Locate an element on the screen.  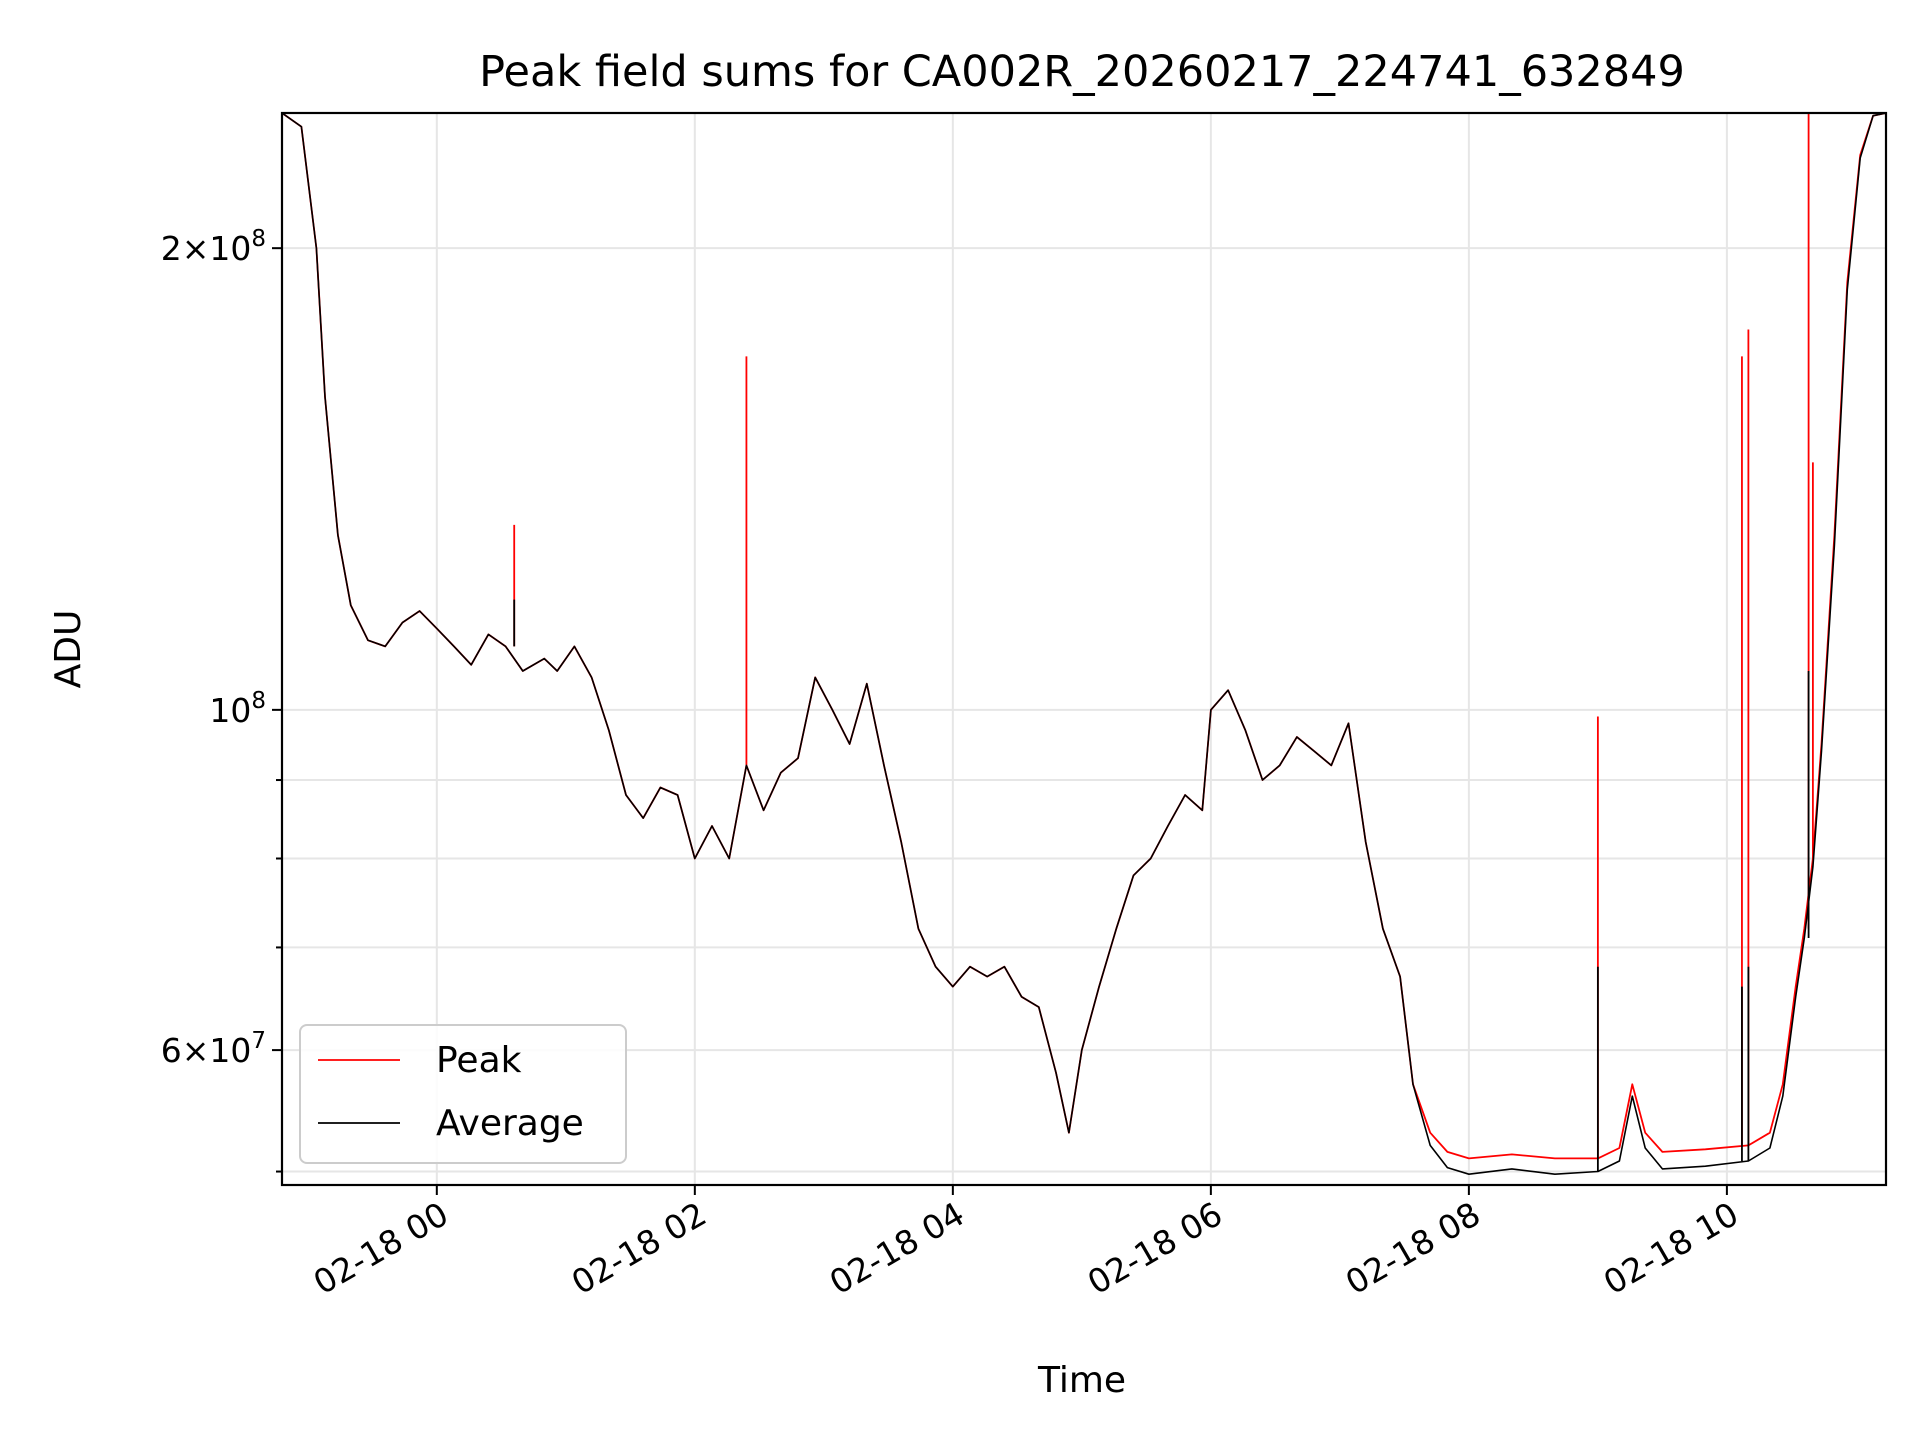
y-tick-label: 108 is located at coordinates (237, 709).